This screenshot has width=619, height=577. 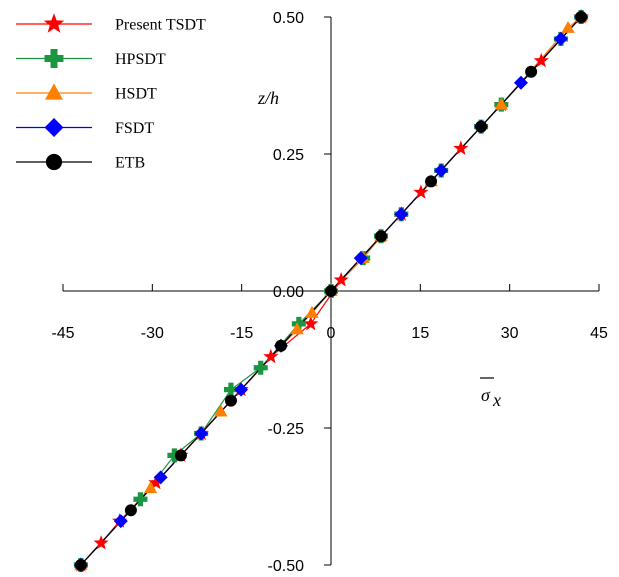 What do you see at coordinates (286, 429) in the screenshot?
I see `y-tick-label: -0.25` at bounding box center [286, 429].